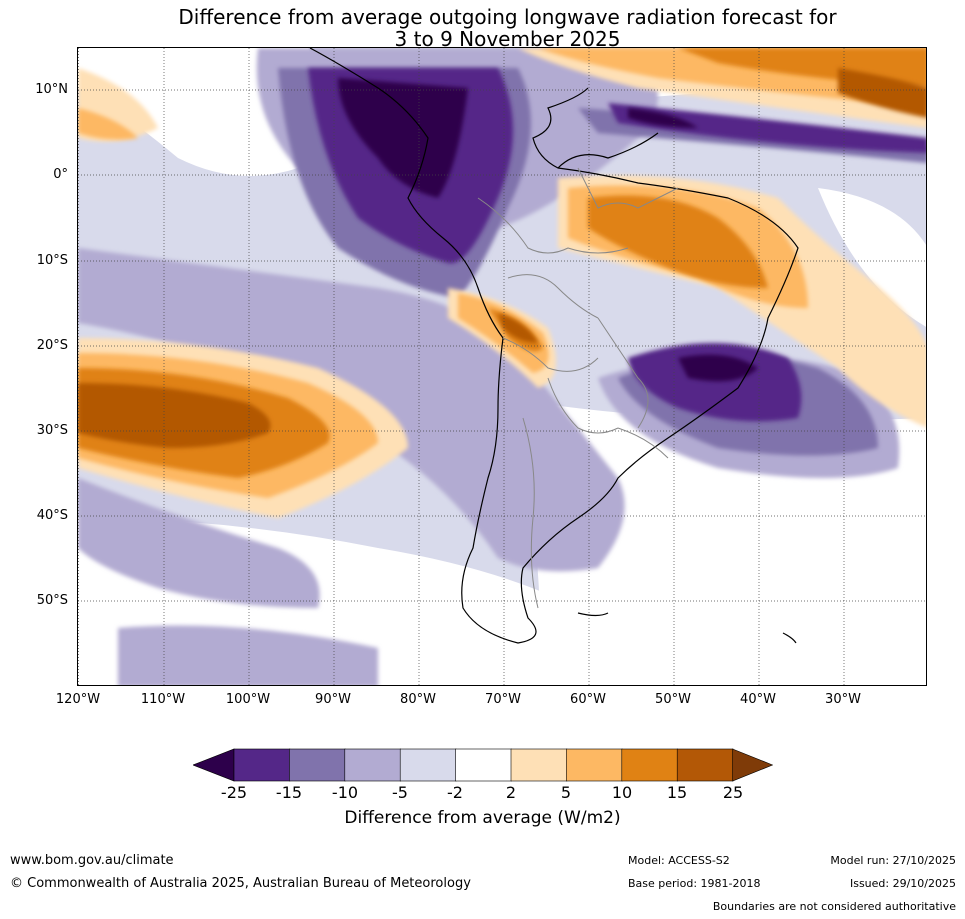  What do you see at coordinates (214, 765) in the screenshot?
I see `colorbar-extend-low` at bounding box center [214, 765].